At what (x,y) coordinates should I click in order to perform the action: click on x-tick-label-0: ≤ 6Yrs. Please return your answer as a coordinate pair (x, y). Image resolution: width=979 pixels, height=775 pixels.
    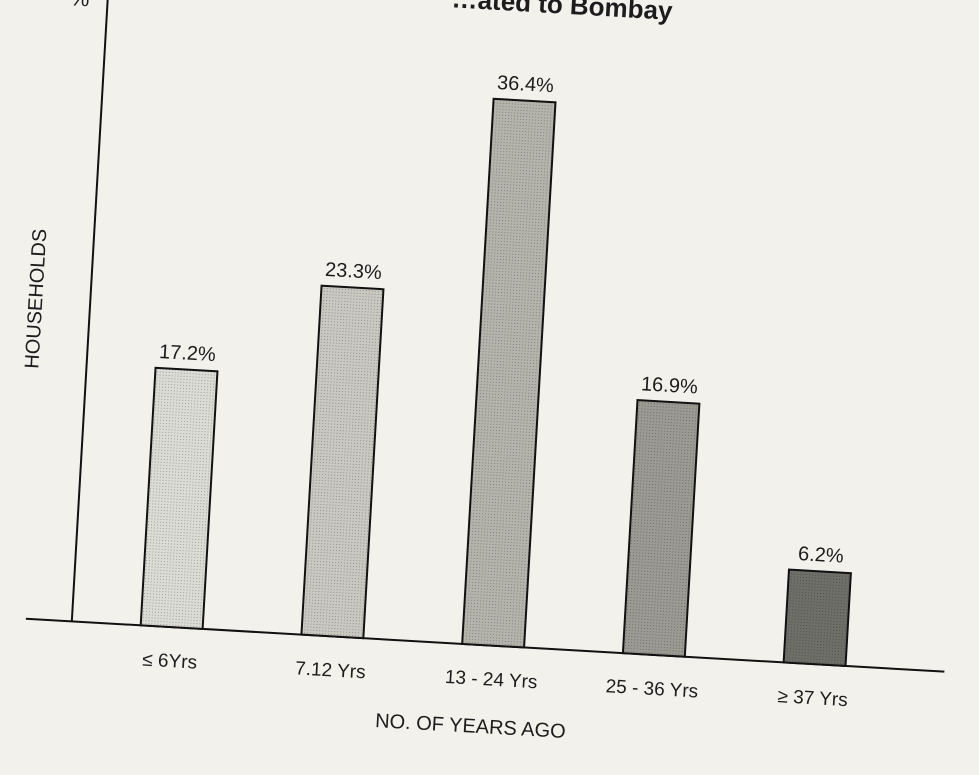
    Looking at the image, I should click on (170, 662).